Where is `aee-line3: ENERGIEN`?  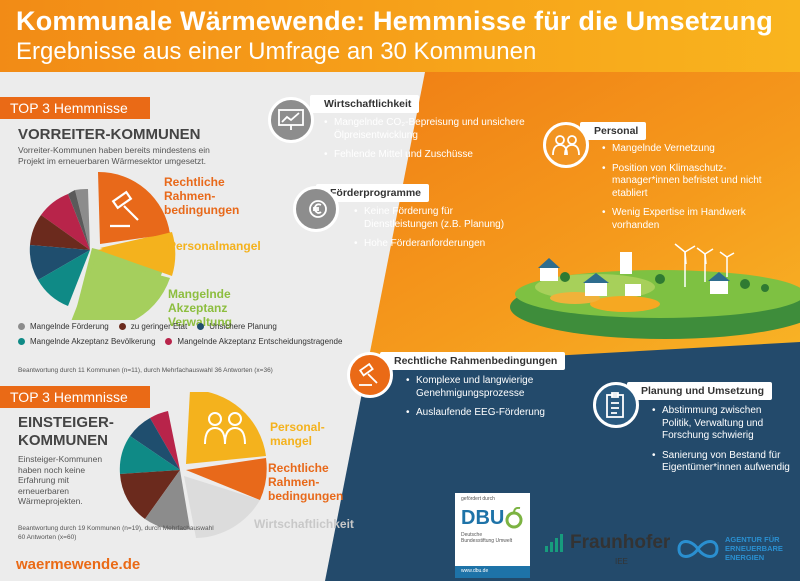 aee-line3: ENERGIEN is located at coordinates (745, 557).